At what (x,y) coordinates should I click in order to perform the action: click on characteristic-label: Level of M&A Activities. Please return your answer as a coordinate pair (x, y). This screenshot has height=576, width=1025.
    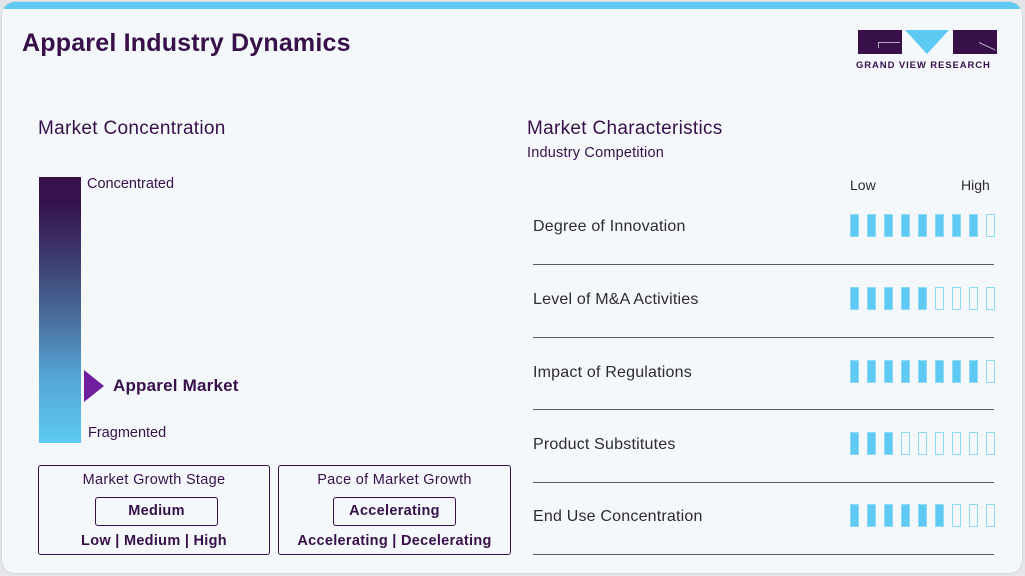
    Looking at the image, I should click on (616, 299).